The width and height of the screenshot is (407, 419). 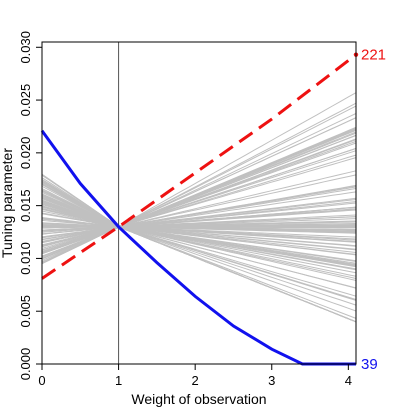 What do you see at coordinates (25, 258) in the screenshot?
I see `y-tick-label: 0.010` at bounding box center [25, 258].